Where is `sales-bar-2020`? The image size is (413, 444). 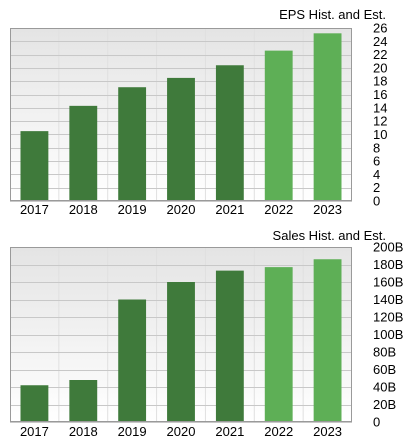 sales-bar-2020 is located at coordinates (181, 352).